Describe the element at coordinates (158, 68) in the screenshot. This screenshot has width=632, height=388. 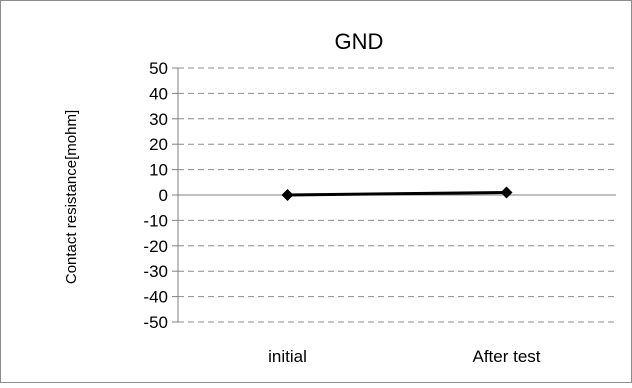
I see `y-tick-label: 50` at that location.